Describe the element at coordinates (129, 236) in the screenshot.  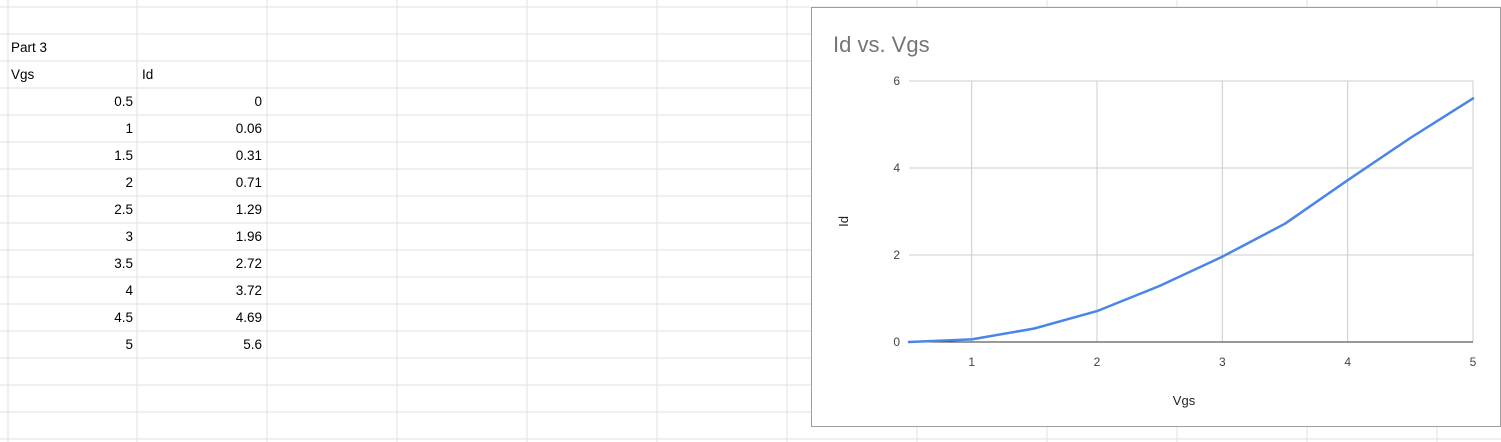
I see `cell-vgs-value: 3` at that location.